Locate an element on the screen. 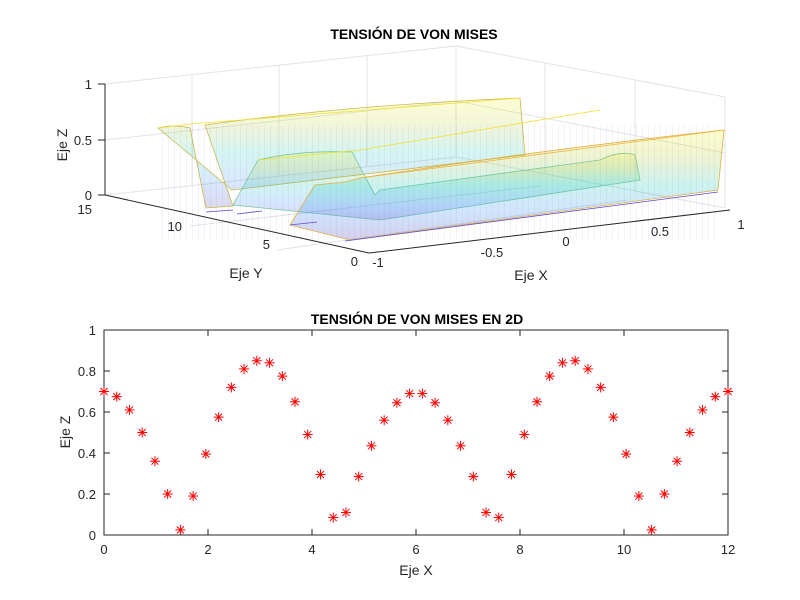 Image resolution: width=800 pixels, height=600 pixels. svg-text: -1 is located at coordinates (378, 262).